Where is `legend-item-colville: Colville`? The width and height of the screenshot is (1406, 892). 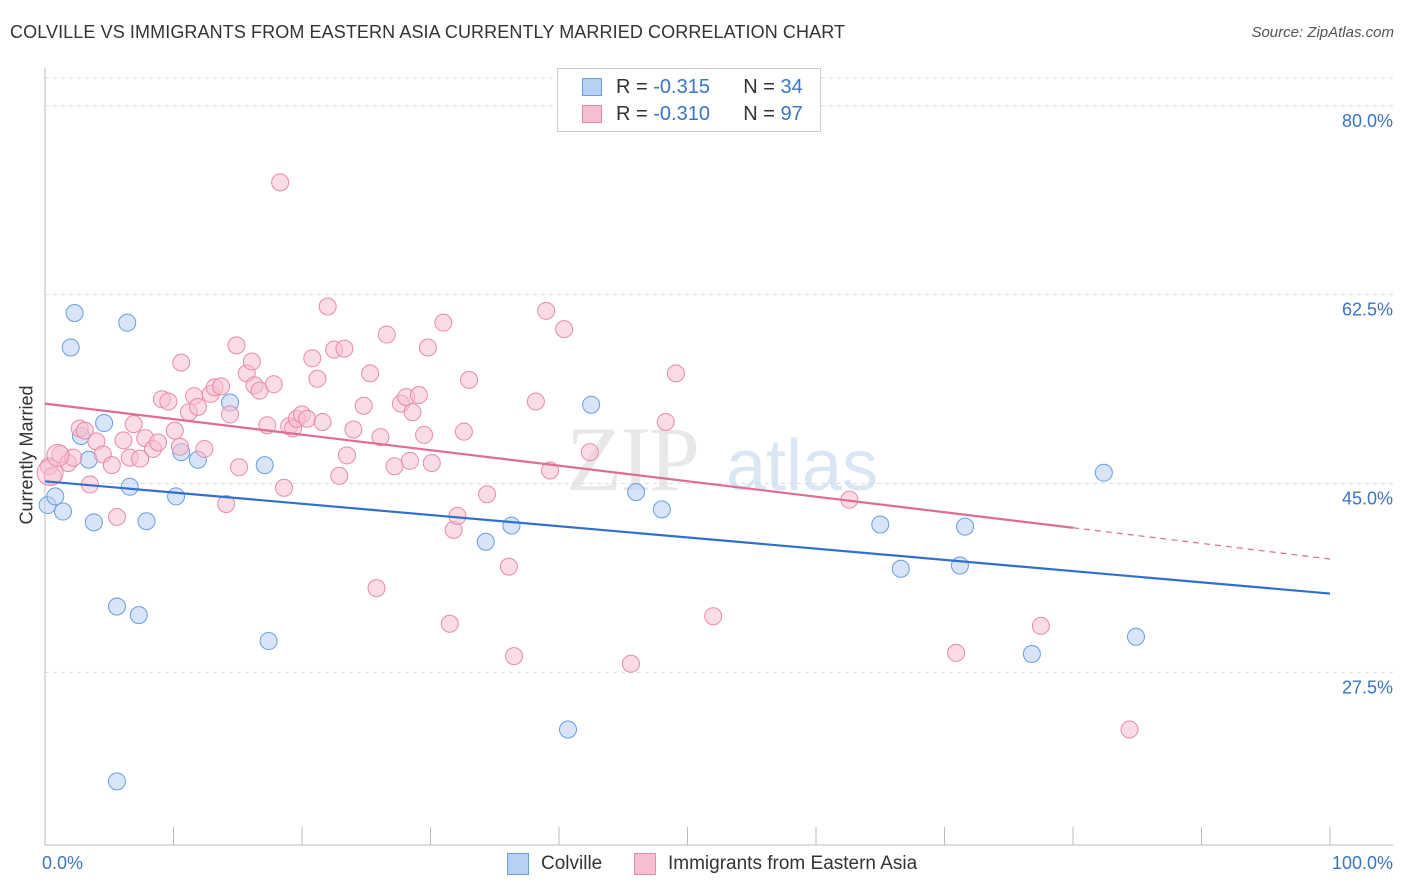 legend-item-colville: Colville is located at coordinates (554, 864).